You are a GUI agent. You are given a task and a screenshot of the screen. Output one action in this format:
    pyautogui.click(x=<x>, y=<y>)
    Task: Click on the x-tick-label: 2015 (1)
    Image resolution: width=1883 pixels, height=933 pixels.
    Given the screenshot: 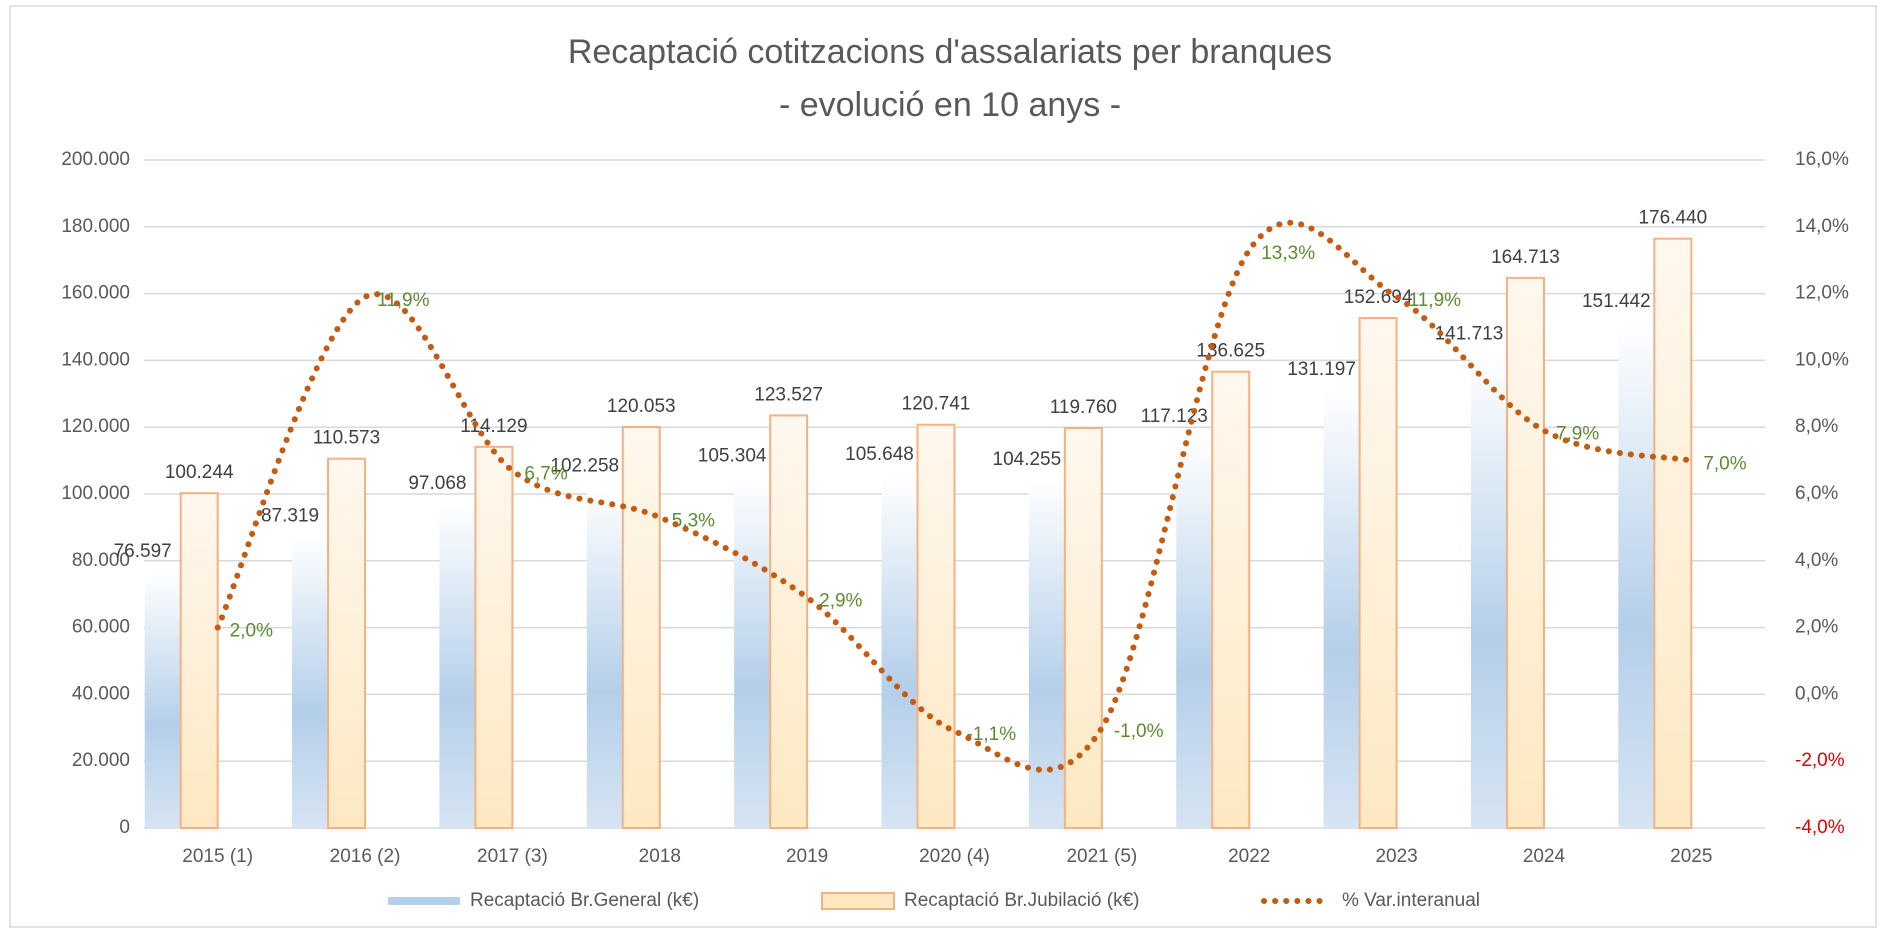 What is the action you would take?
    pyautogui.click(x=217, y=856)
    